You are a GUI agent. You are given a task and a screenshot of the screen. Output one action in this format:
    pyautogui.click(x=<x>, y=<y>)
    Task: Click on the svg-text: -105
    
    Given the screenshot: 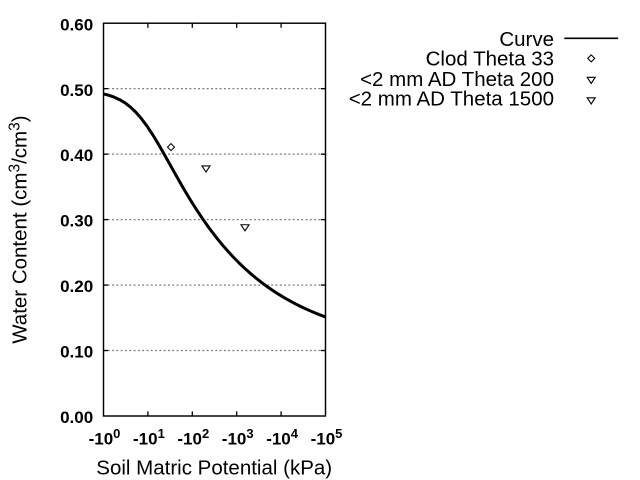 What is the action you would take?
    pyautogui.click(x=327, y=437)
    